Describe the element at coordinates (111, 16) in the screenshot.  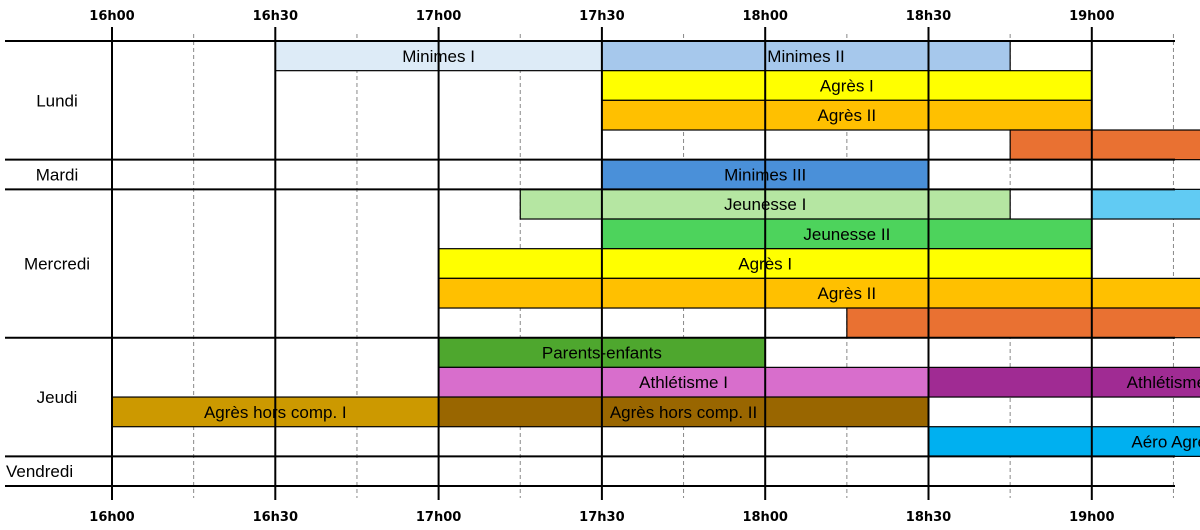
I see `time-tick-label-top: 16h00` at that location.